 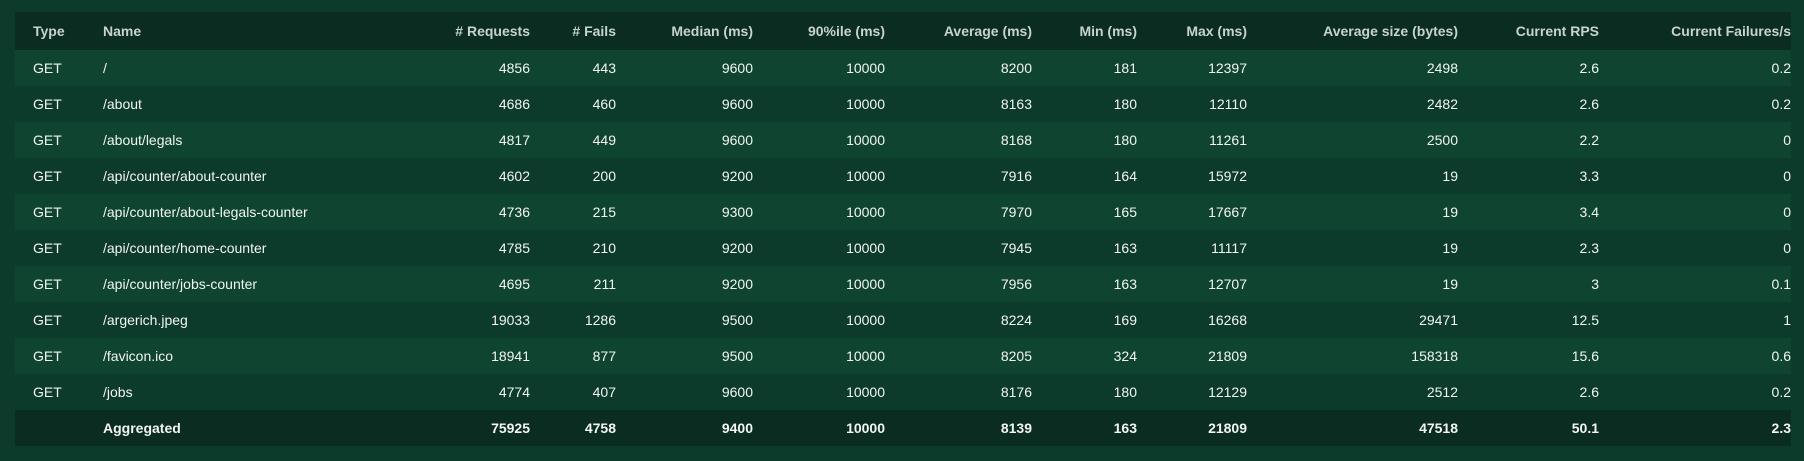 What do you see at coordinates (145, 320) in the screenshot?
I see `cell-name: /argerich.jpeg` at bounding box center [145, 320].